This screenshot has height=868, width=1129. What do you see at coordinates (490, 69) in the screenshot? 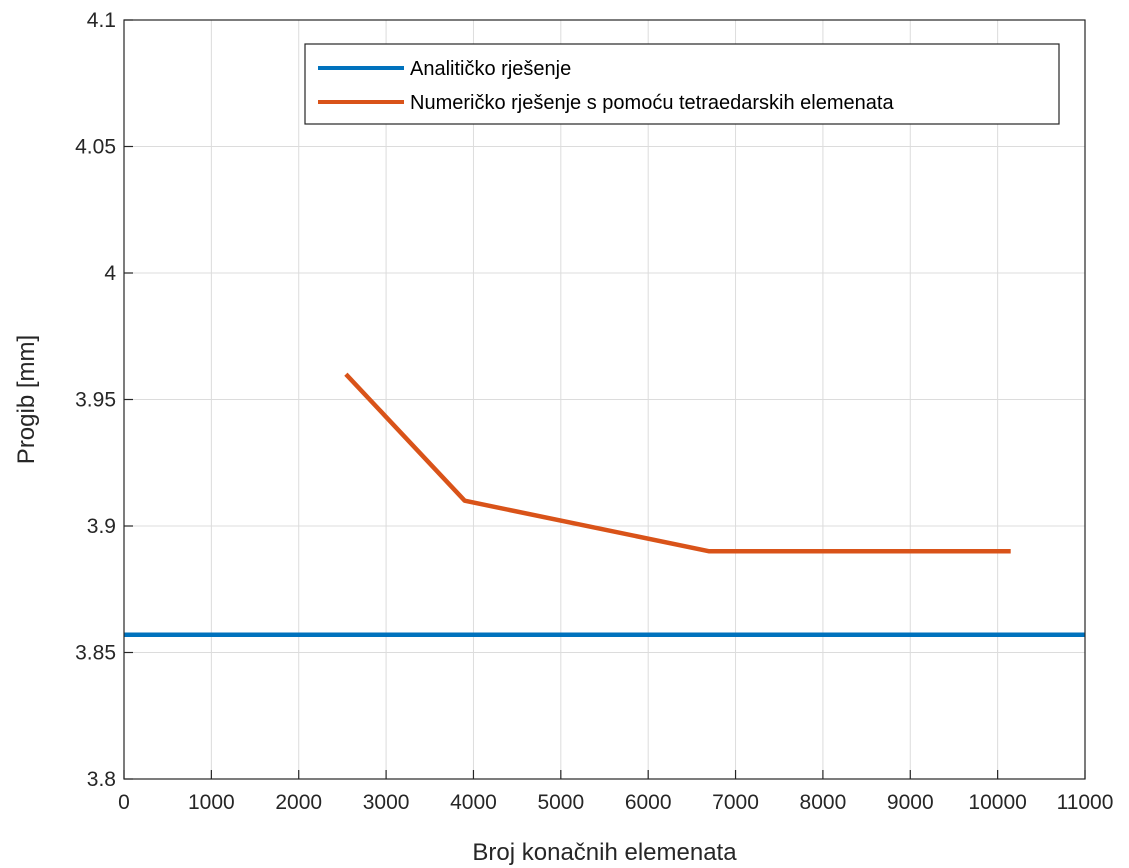
I see `legend-label-analytic: Analitičko rješenje` at bounding box center [490, 69].